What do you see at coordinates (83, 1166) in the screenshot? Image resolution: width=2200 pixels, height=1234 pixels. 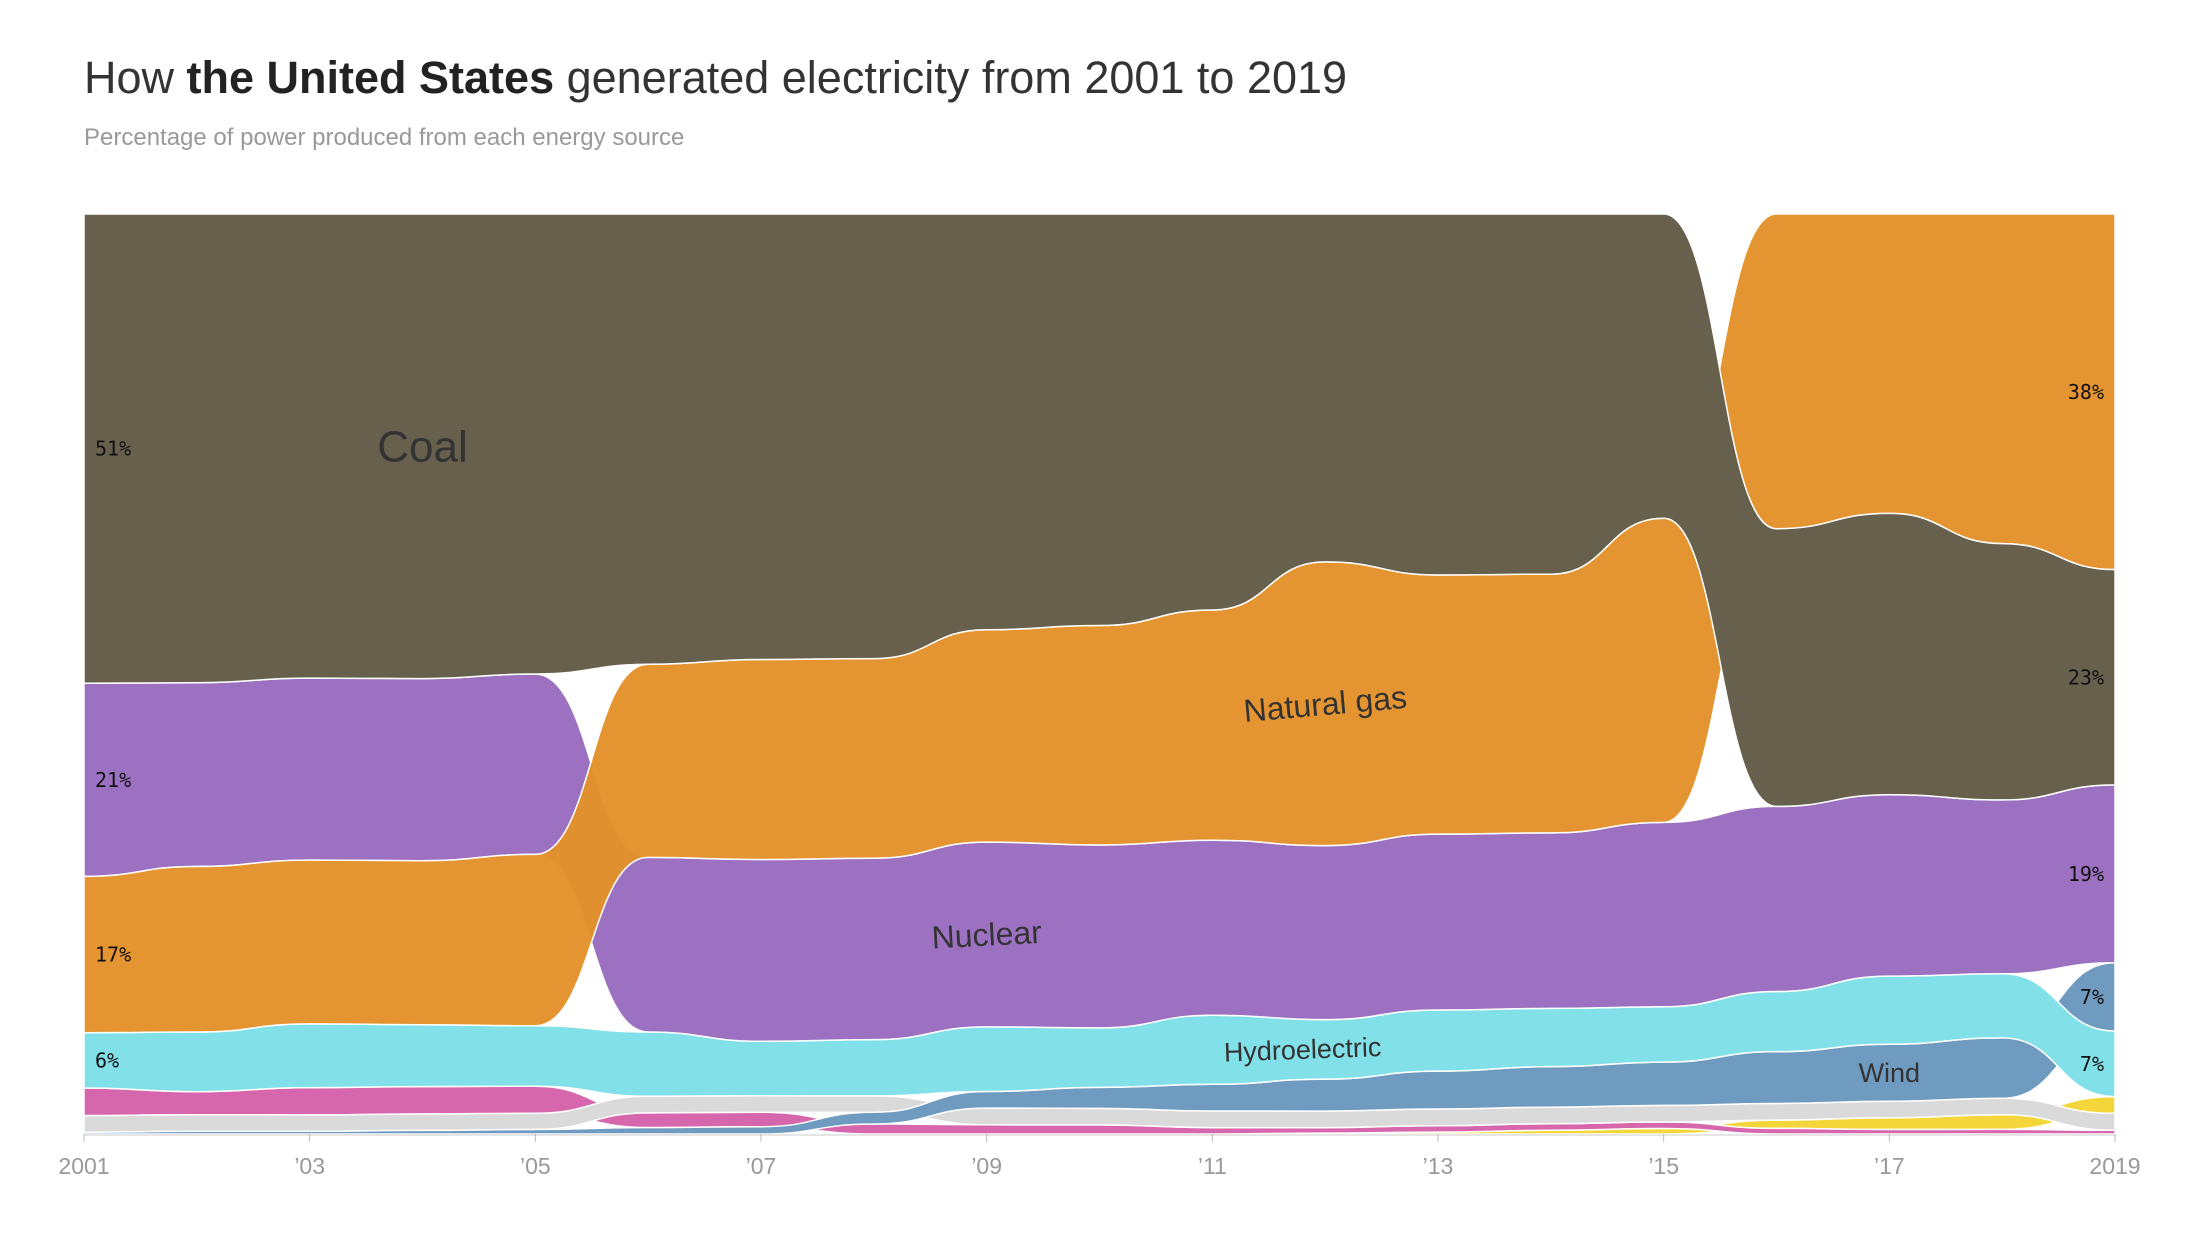 I see `x-tick-label: 2001` at bounding box center [83, 1166].